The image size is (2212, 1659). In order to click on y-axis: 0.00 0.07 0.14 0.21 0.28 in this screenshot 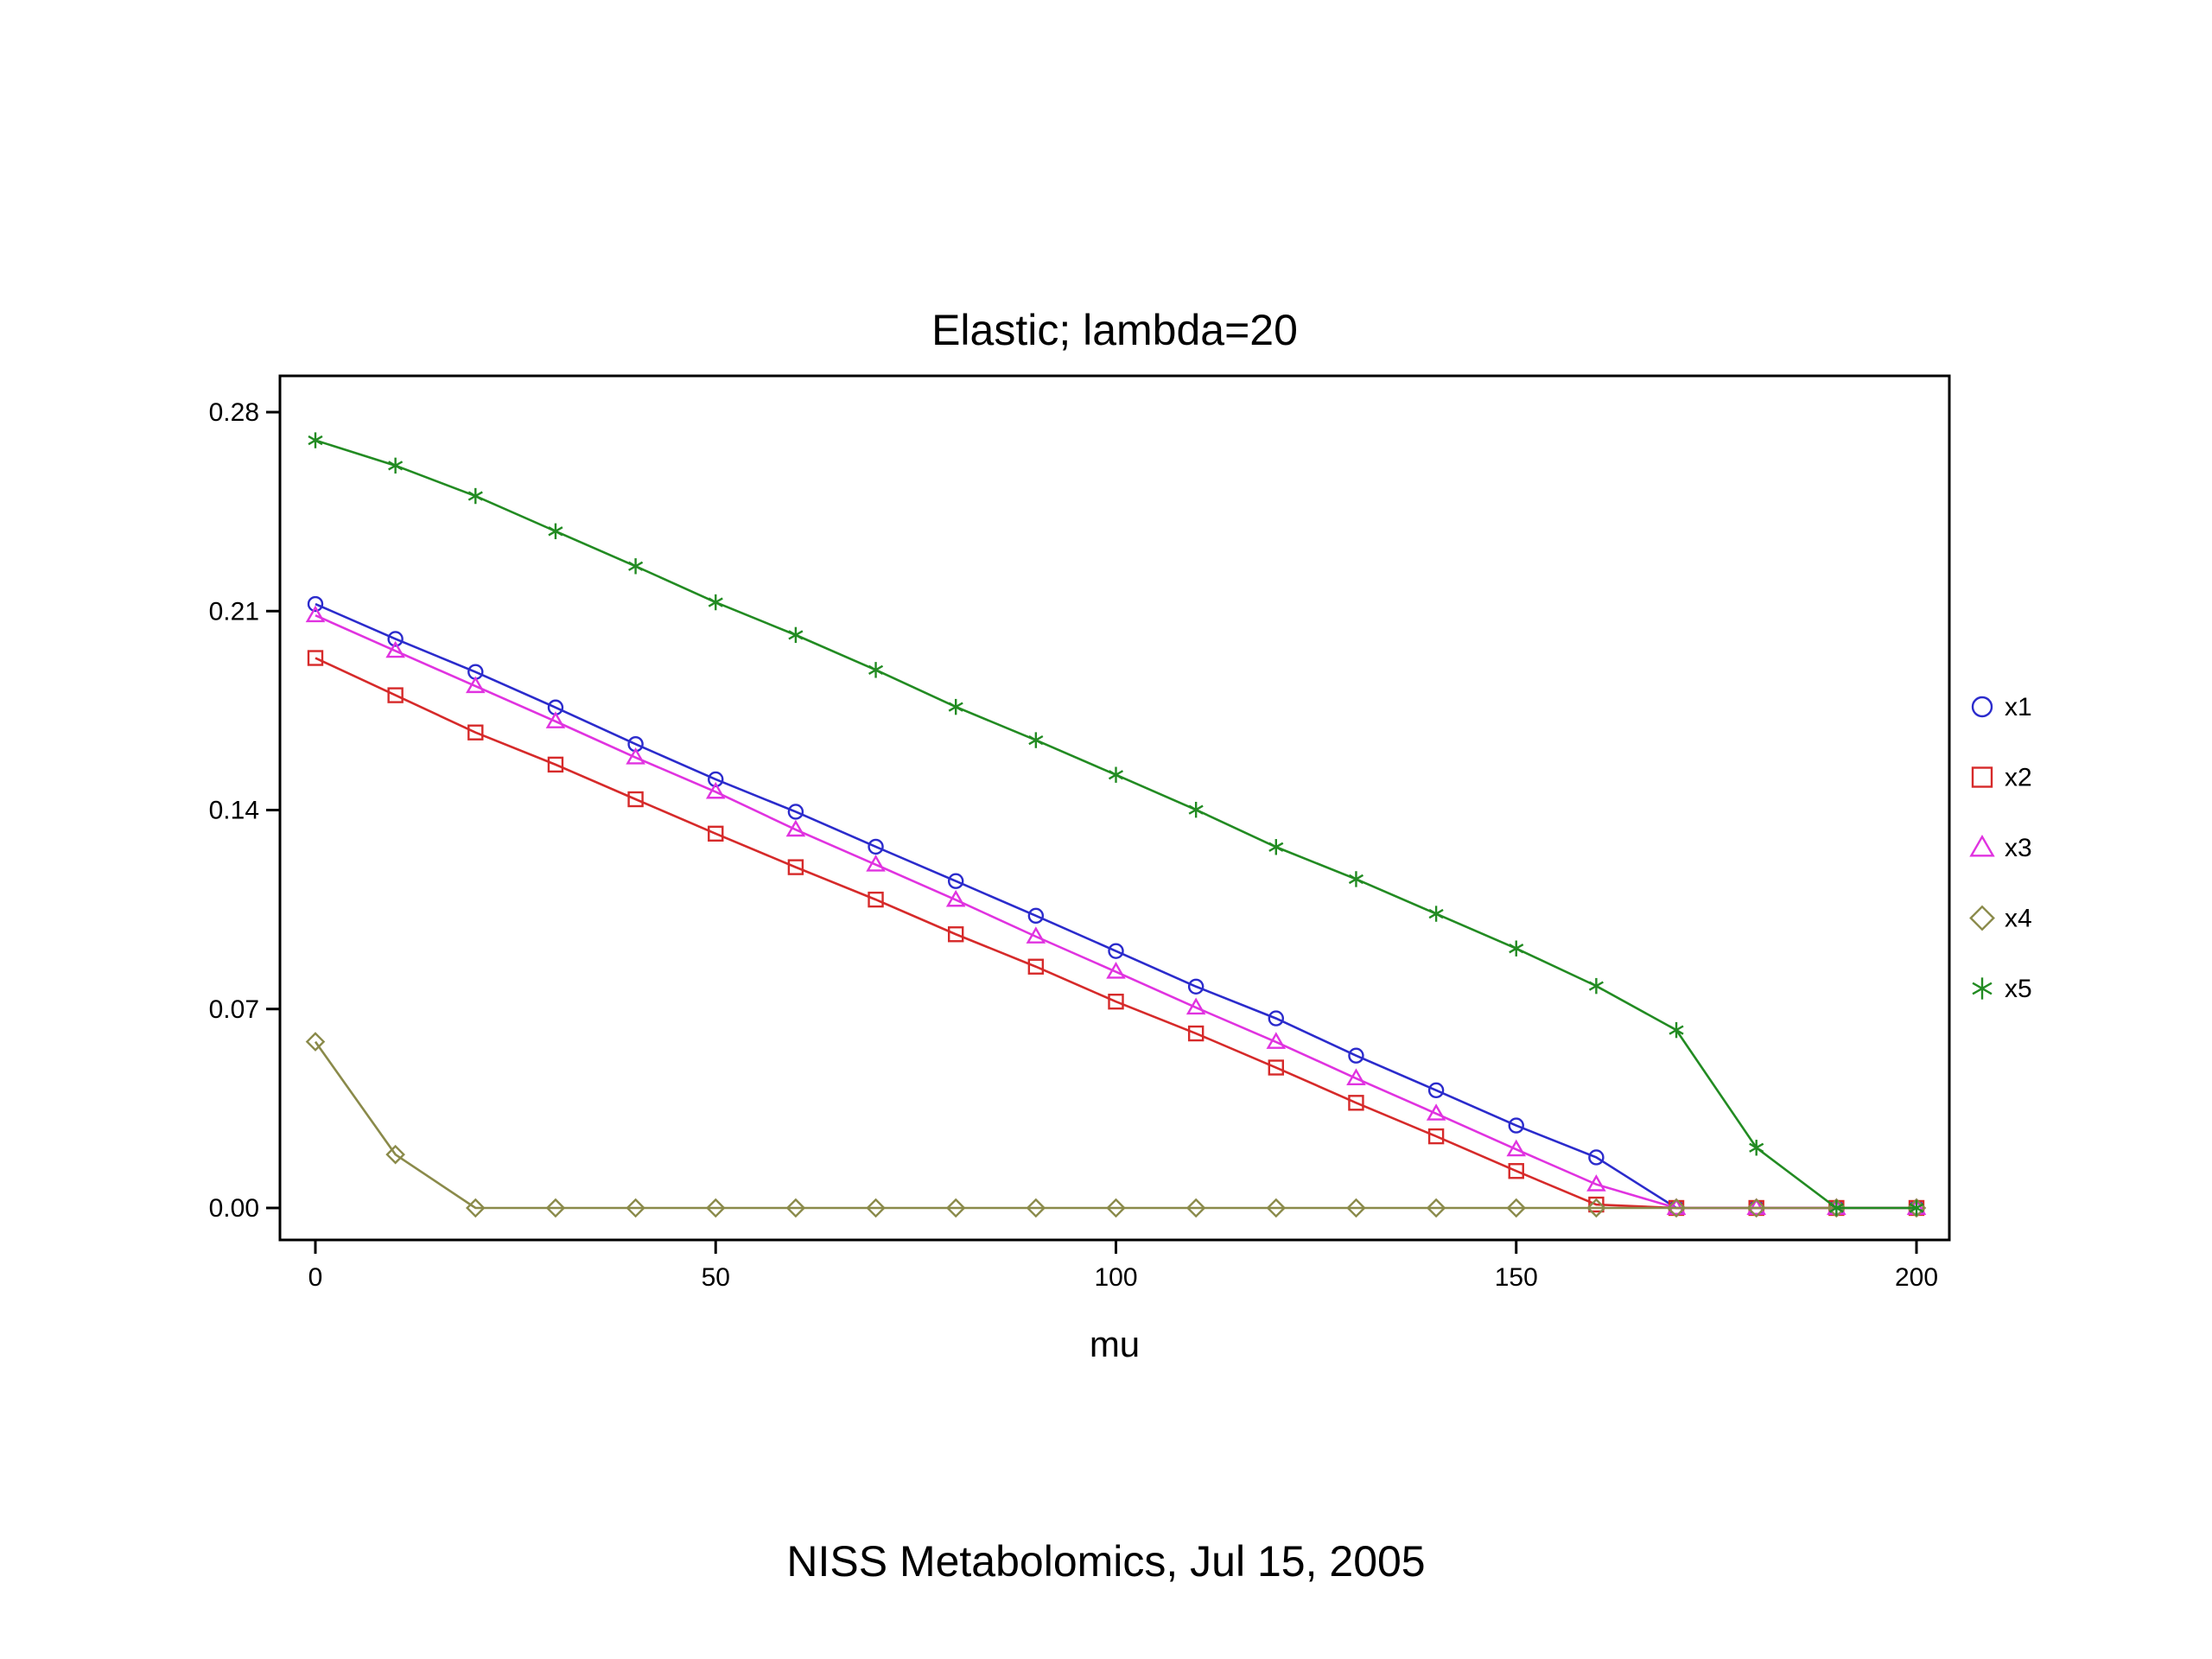, I will do `click(244, 810)`.